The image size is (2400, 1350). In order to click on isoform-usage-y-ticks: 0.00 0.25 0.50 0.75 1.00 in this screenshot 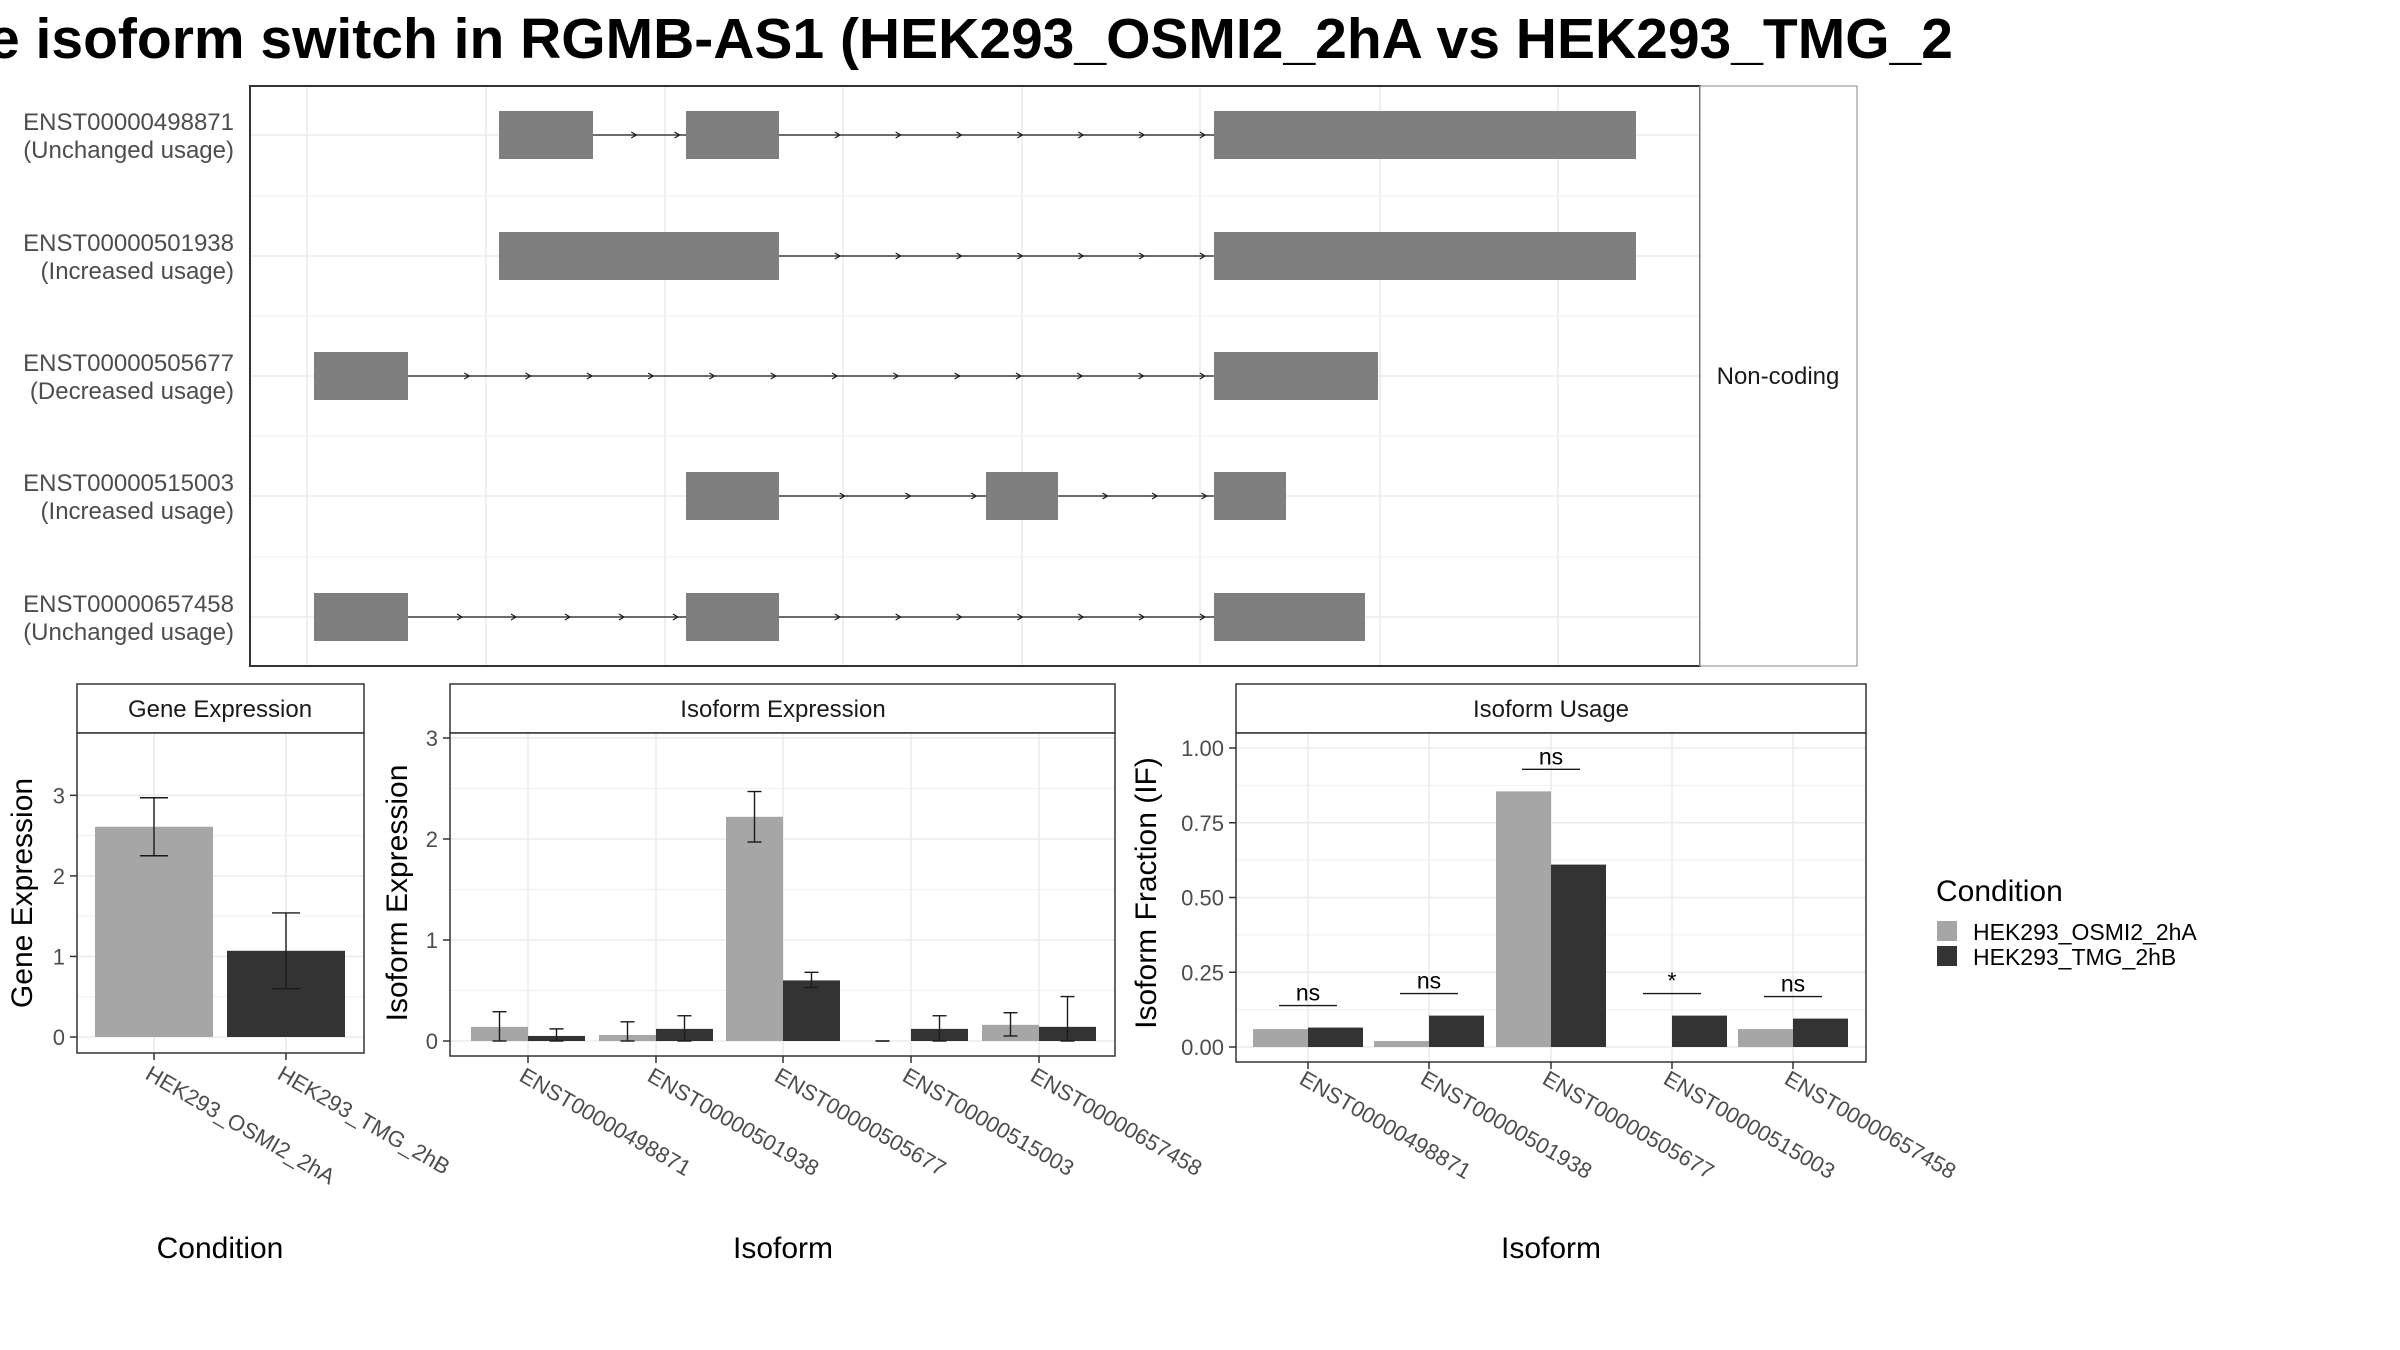, I will do `click(1208, 898)`.